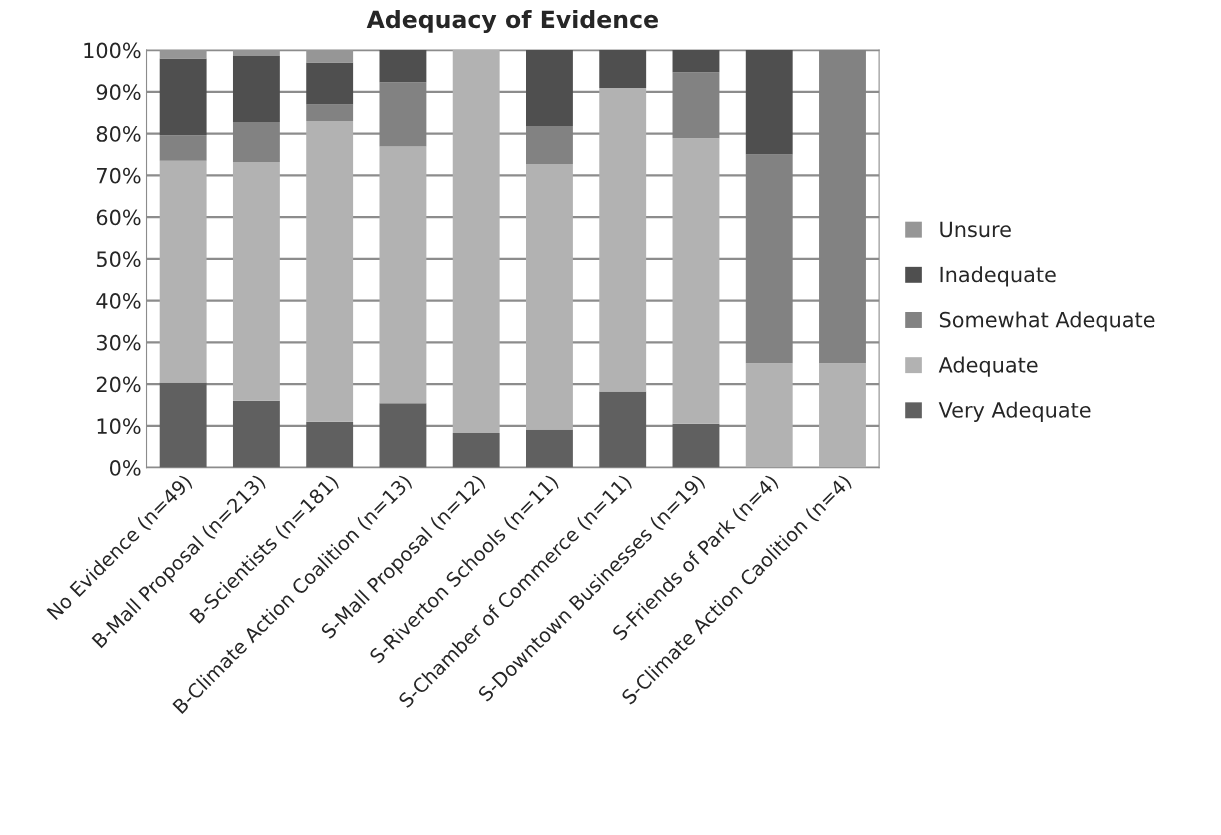  I want to click on legend-label: Adequate, so click(988, 366).